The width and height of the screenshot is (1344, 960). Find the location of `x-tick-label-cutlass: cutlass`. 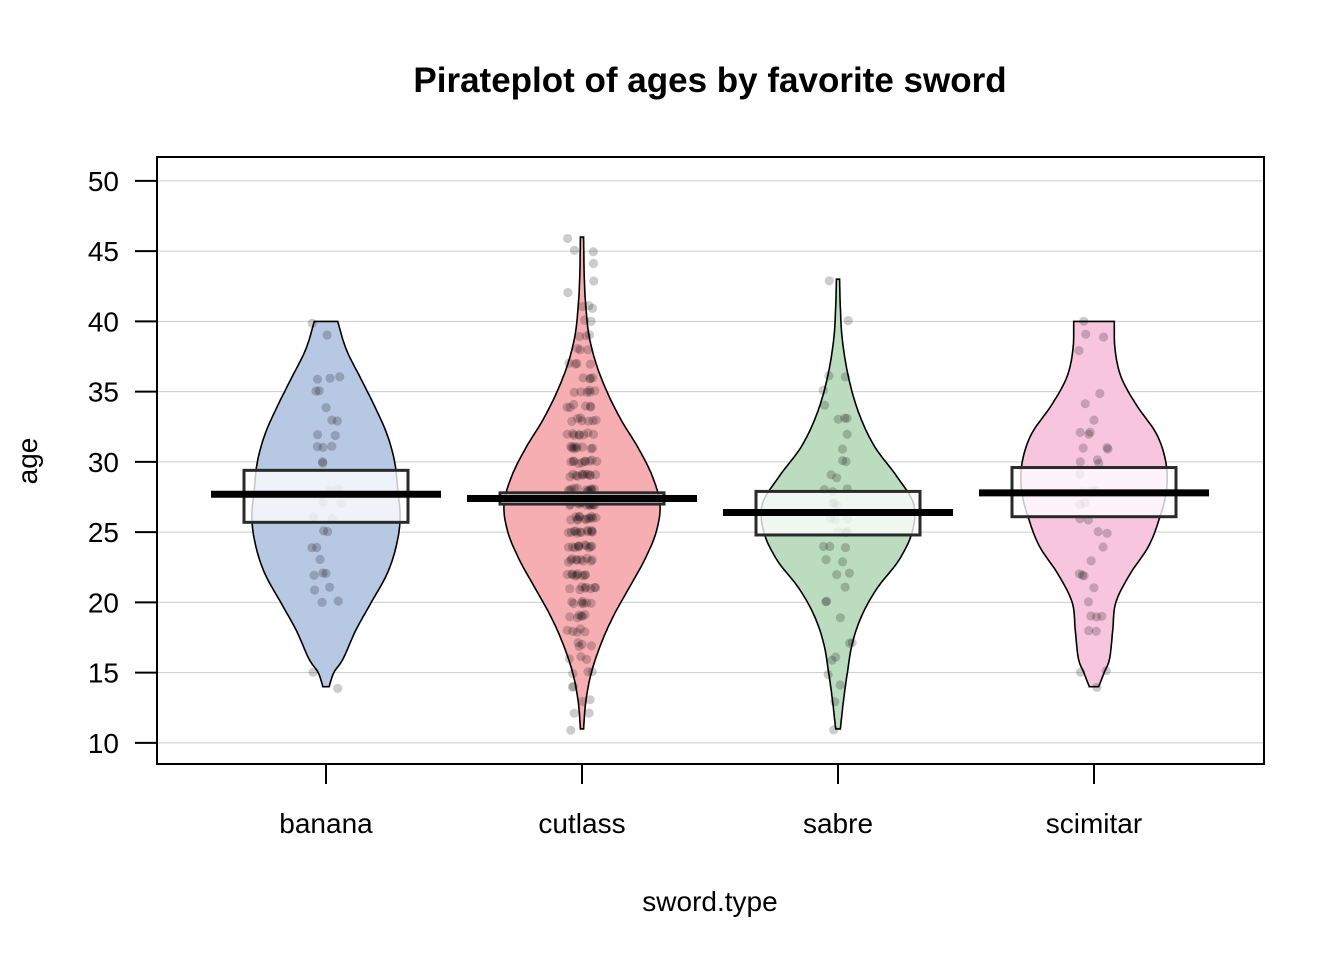

x-tick-label-cutlass: cutlass is located at coordinates (581, 823).